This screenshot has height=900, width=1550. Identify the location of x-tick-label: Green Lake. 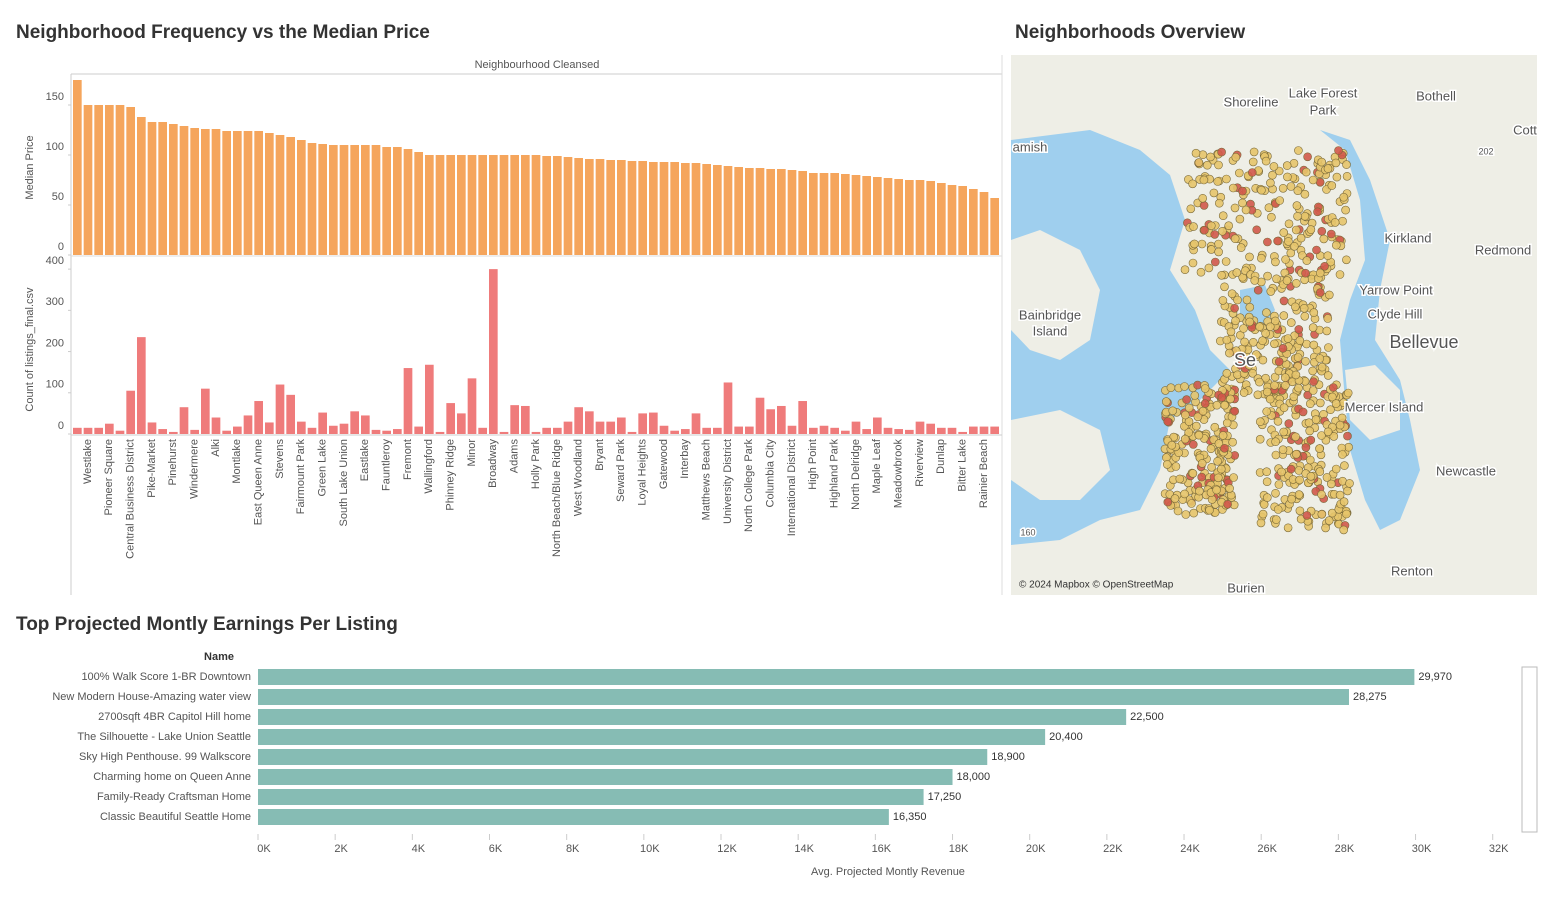
(323, 467).